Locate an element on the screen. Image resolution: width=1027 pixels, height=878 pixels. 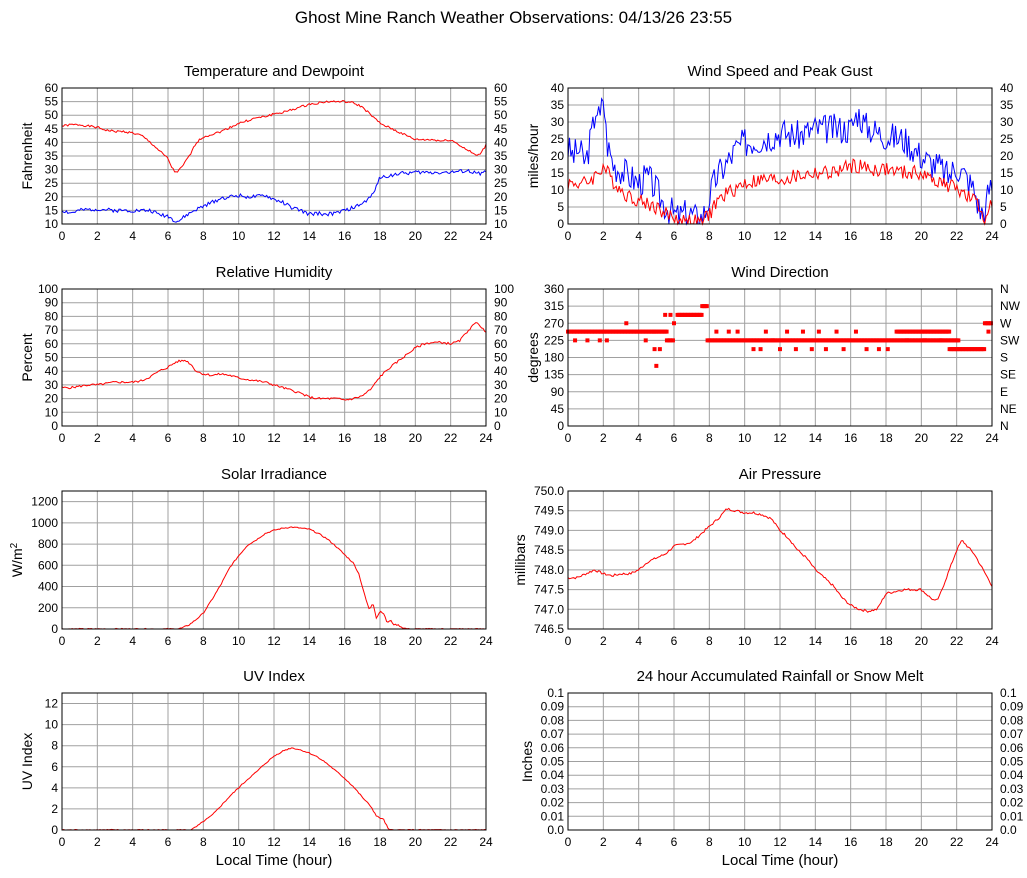
y-tick-label: 2 is located at coordinates (54, 809).